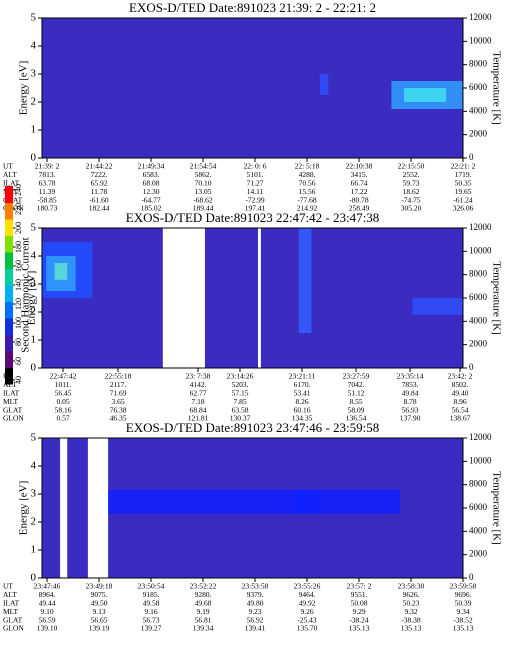  What do you see at coordinates (99, 586) in the screenshot?
I see `row-value: 23:49:18` at bounding box center [99, 586].